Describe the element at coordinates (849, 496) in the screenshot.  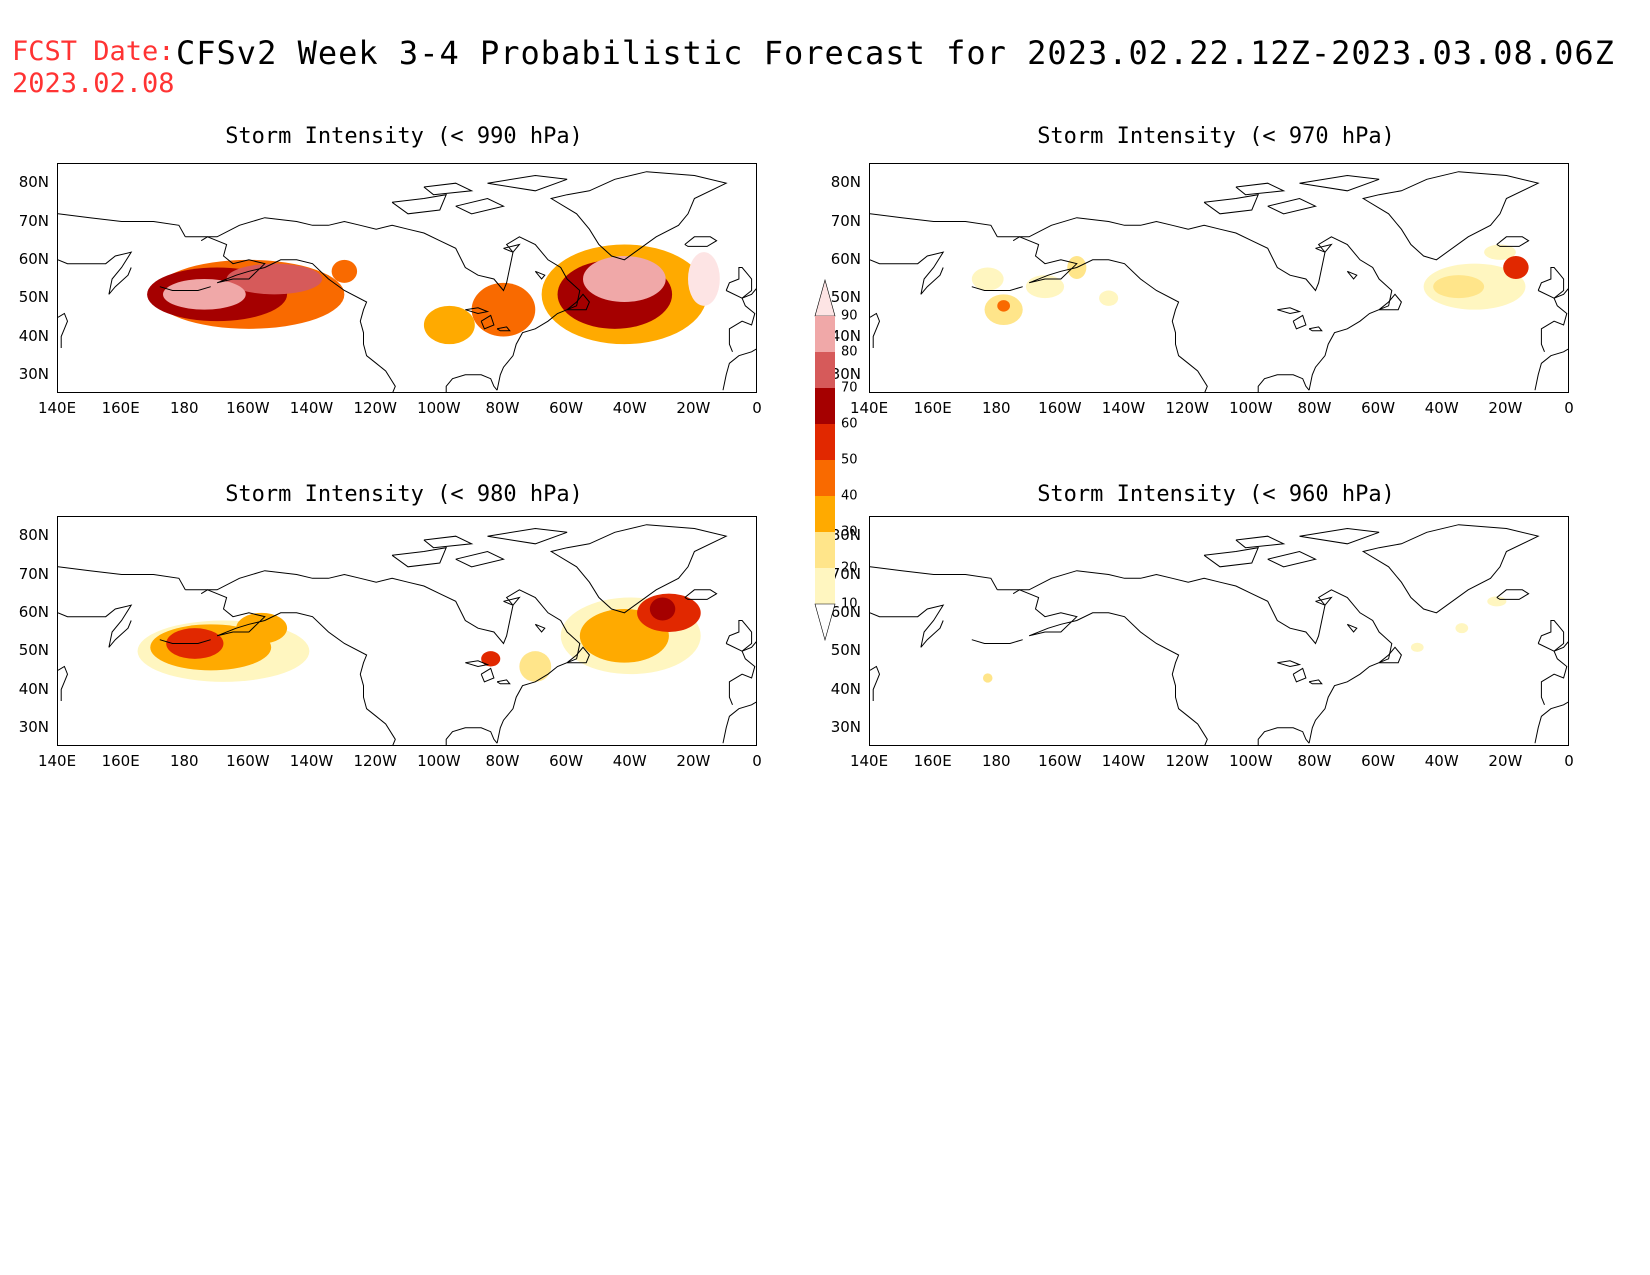
I see `colorbar-label: 40` at that location.